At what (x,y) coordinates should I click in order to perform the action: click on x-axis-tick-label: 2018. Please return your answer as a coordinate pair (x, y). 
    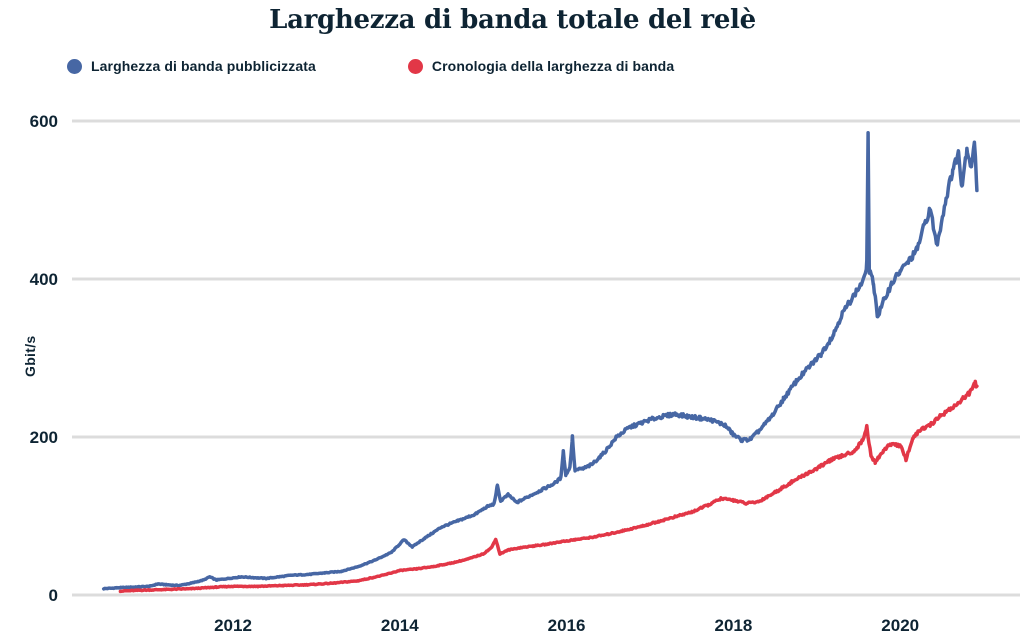
    Looking at the image, I should click on (733, 625).